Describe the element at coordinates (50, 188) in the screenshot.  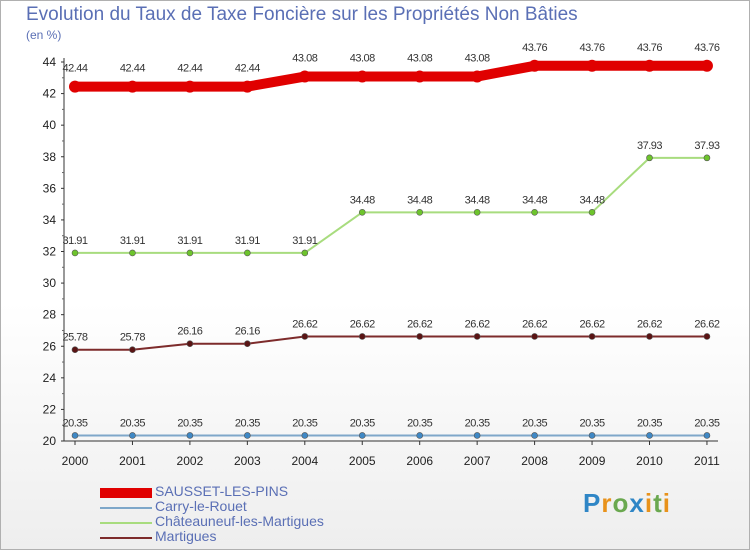
I see `y-tick-label: 36` at that location.